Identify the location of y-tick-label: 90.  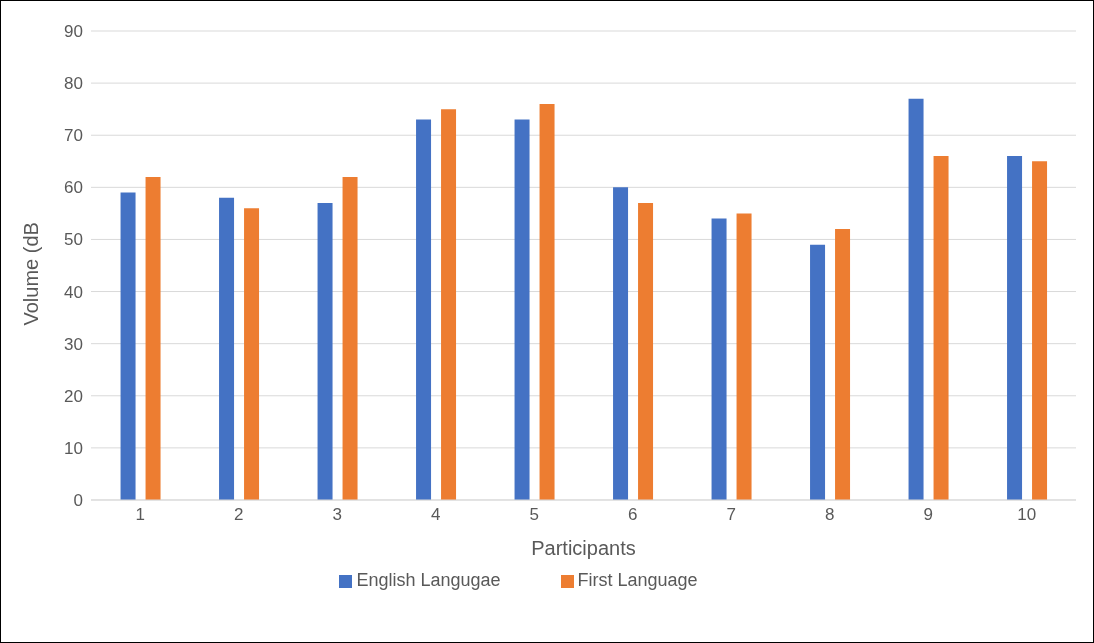
(73, 32).